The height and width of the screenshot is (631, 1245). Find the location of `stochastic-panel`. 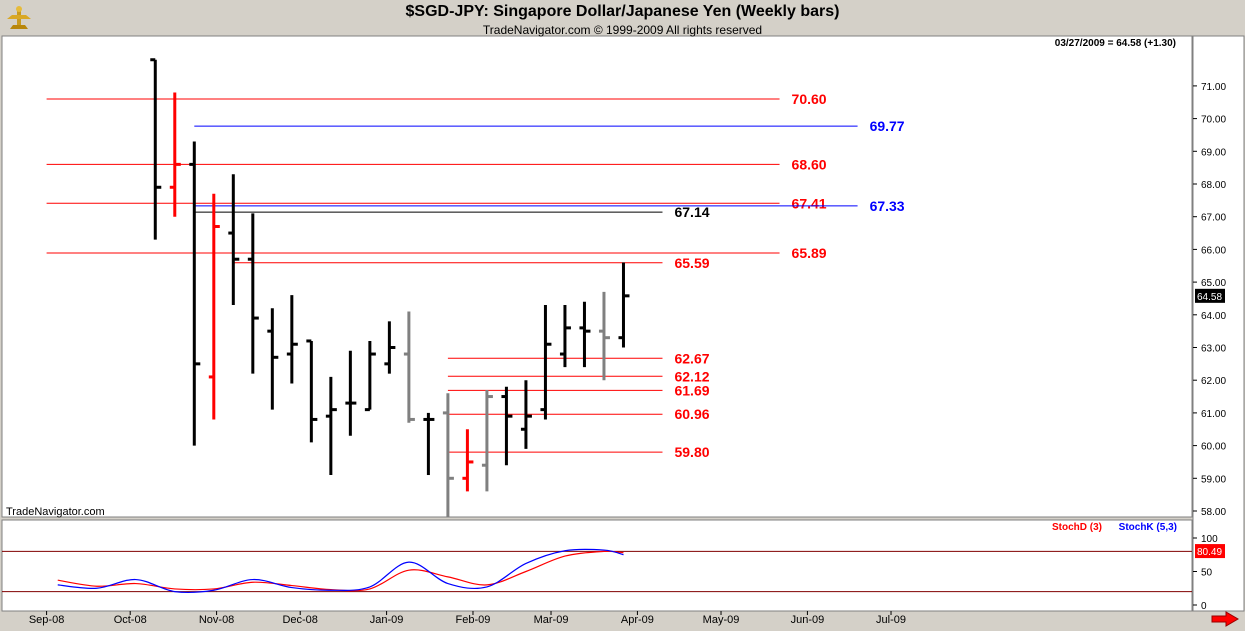

stochastic-panel is located at coordinates (597, 565).